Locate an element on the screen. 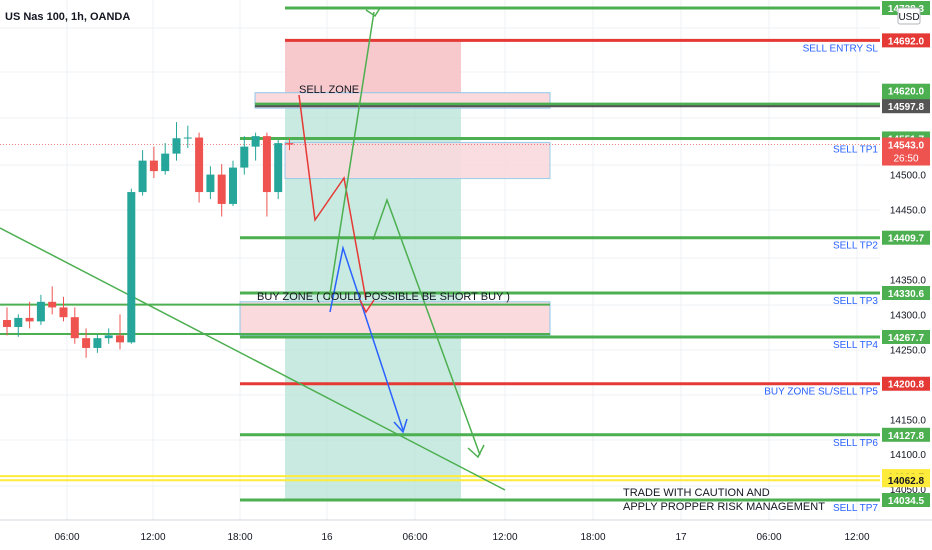  price-tag-text: 14692.0 is located at coordinates (906, 41).